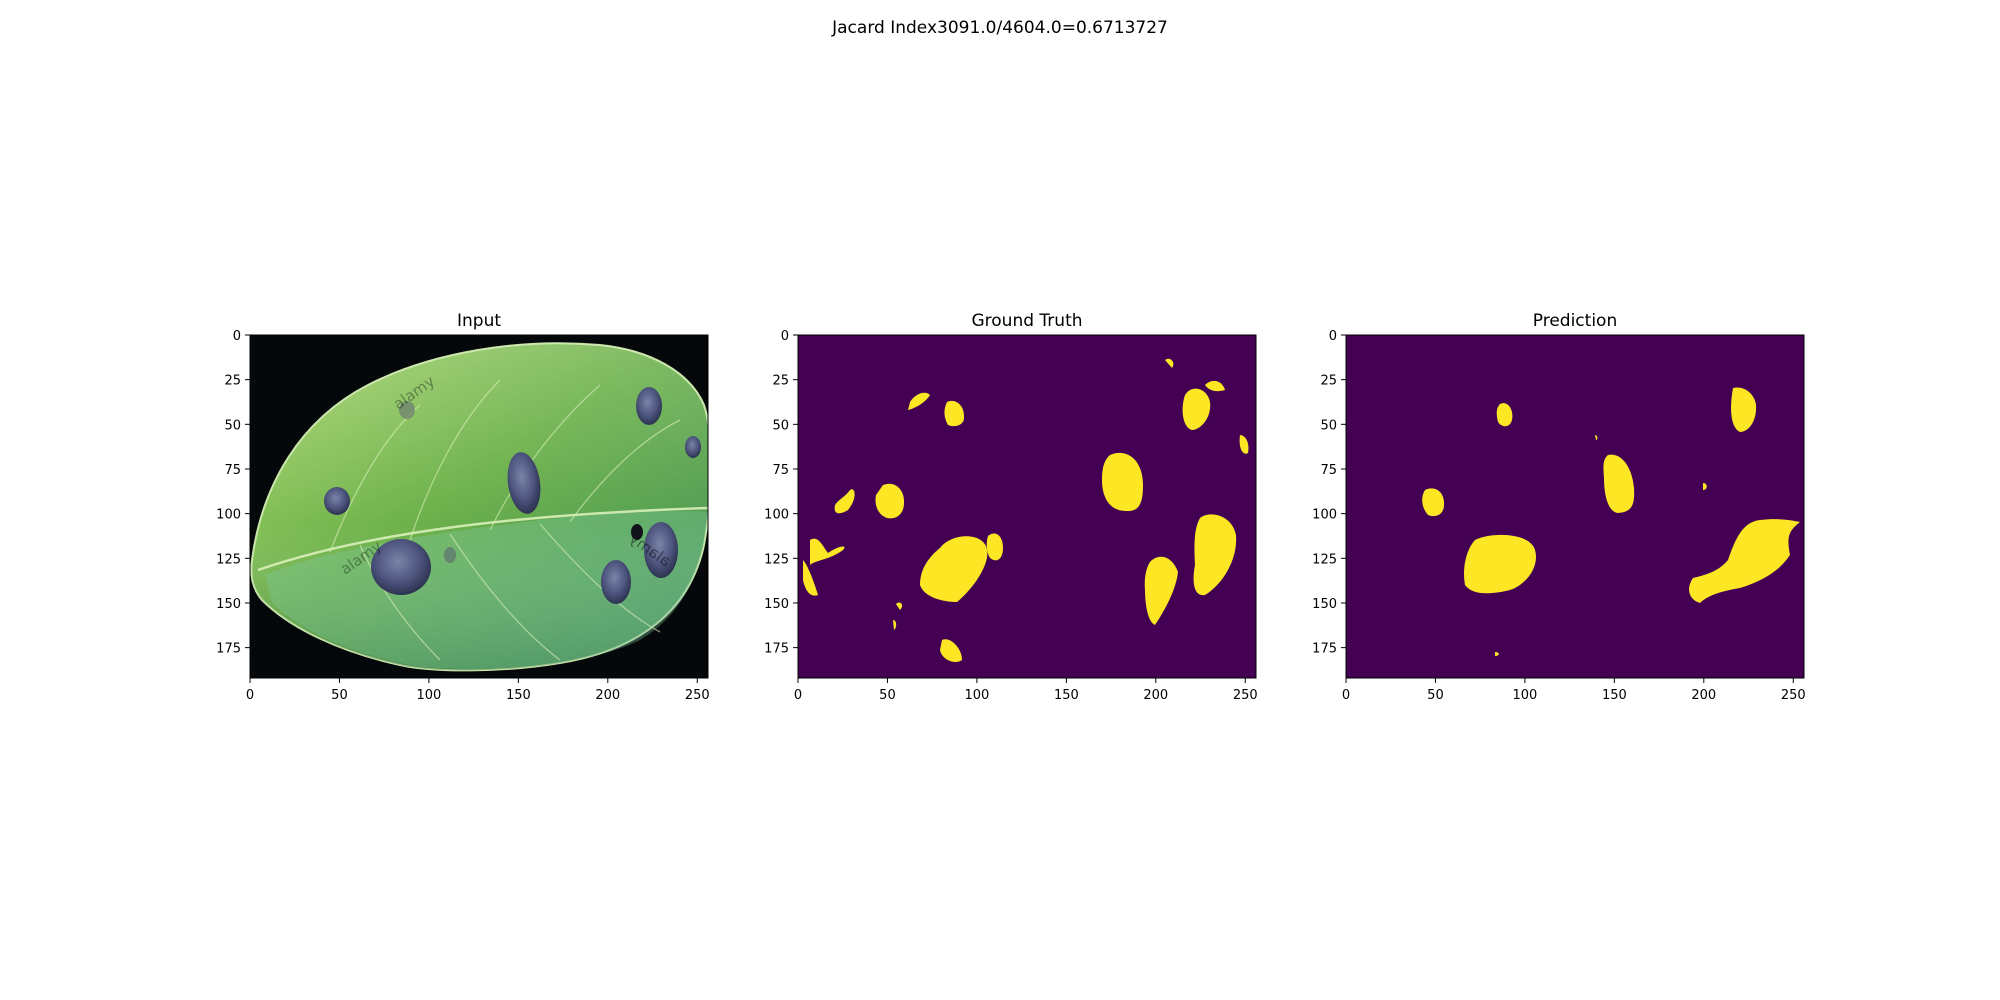 The image size is (2000, 1000). I want to click on panel-ground-truth: Ground Truth, so click(1011, 507).